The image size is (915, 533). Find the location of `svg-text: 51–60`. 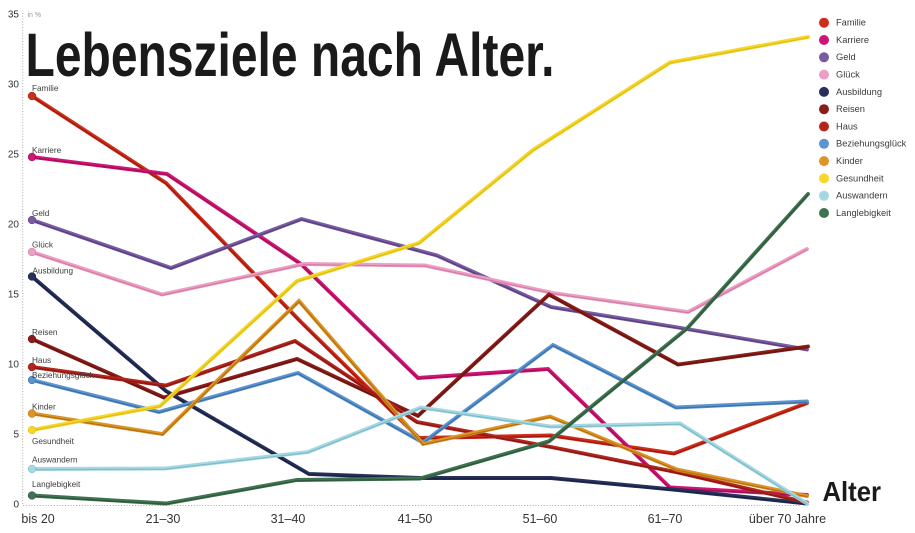

svg-text: 51–60 is located at coordinates (540, 519).